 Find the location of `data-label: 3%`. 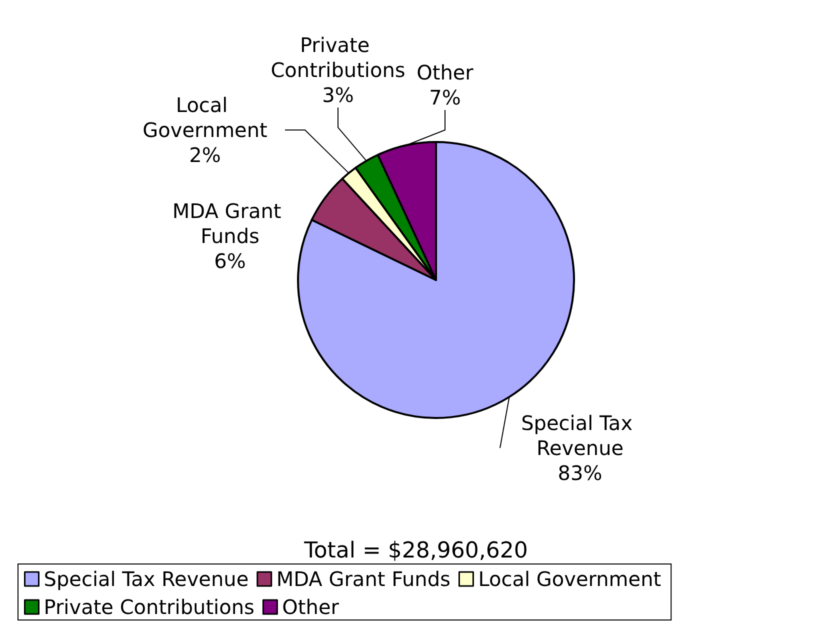

data-label: 3% is located at coordinates (338, 95).